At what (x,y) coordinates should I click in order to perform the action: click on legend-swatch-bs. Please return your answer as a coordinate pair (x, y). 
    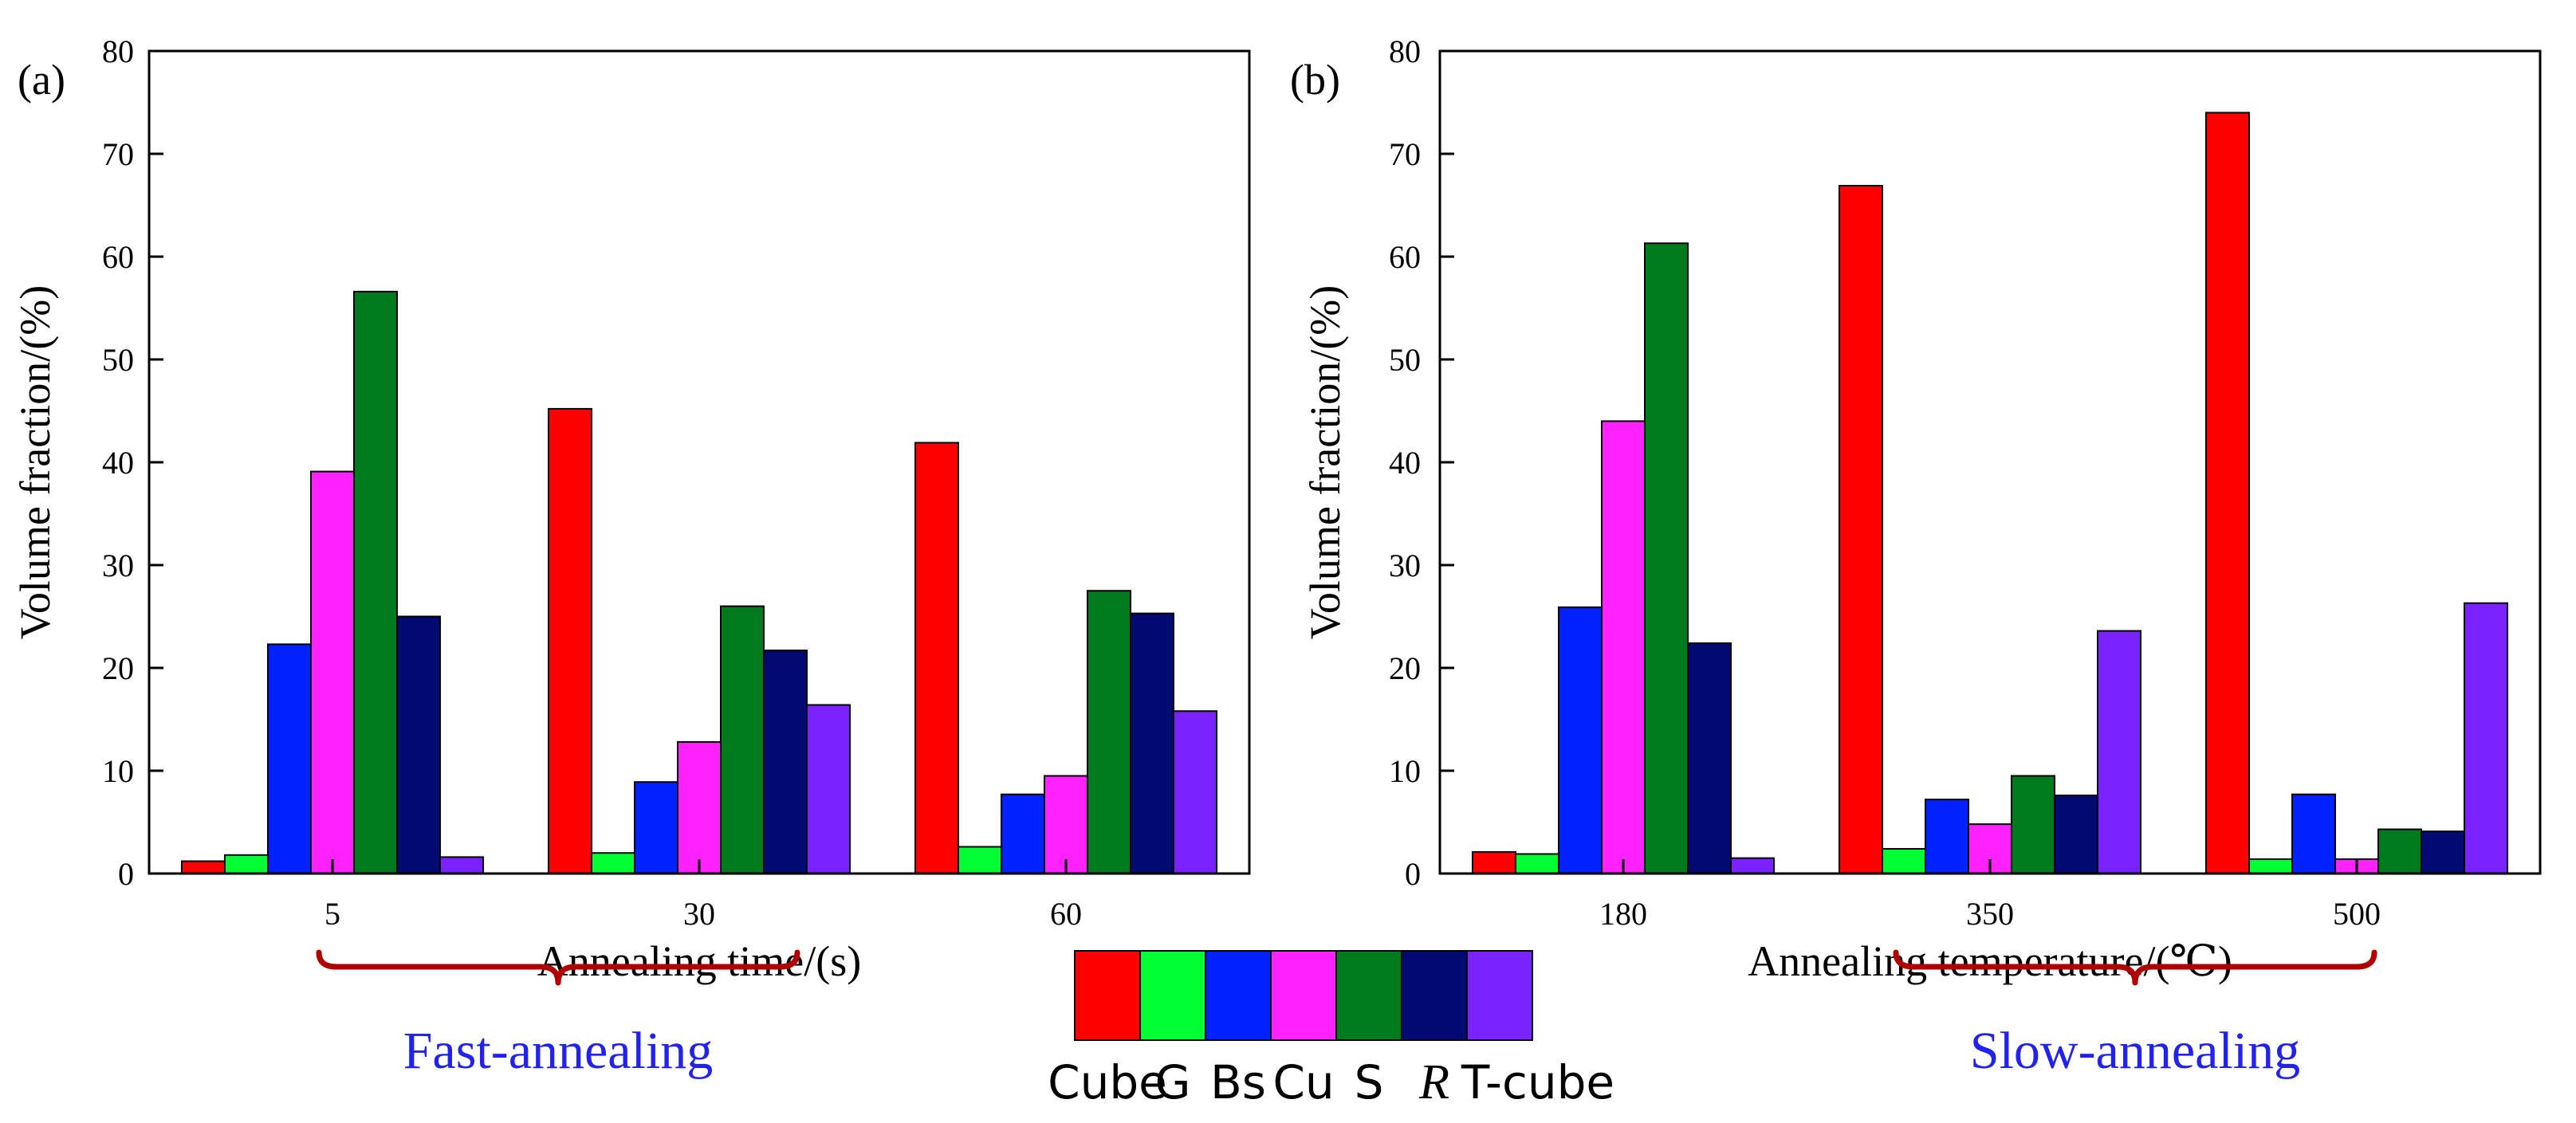
    Looking at the image, I should click on (1239, 995).